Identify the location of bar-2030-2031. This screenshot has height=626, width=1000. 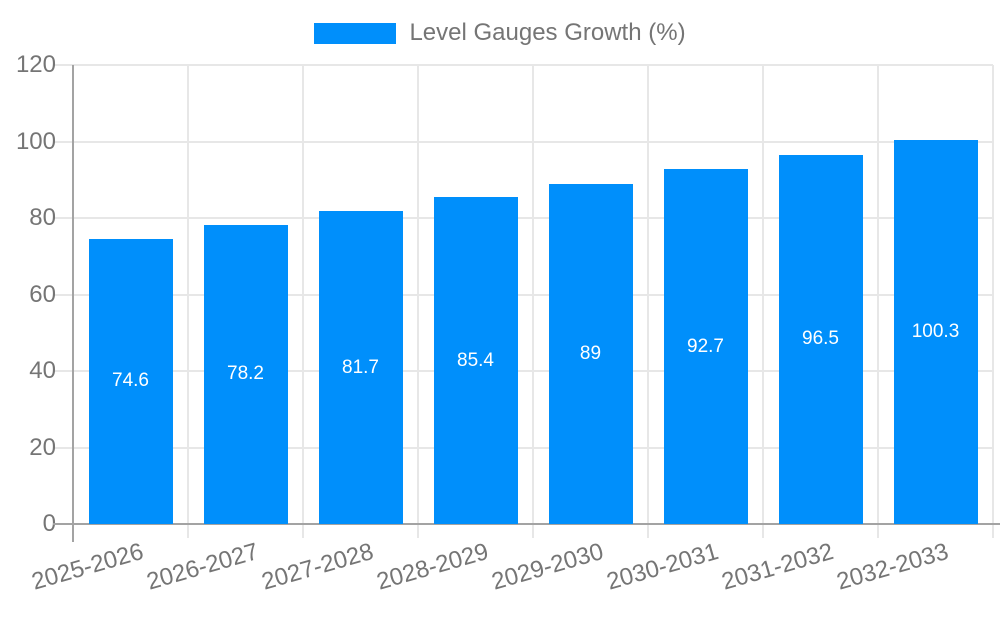
(705, 346).